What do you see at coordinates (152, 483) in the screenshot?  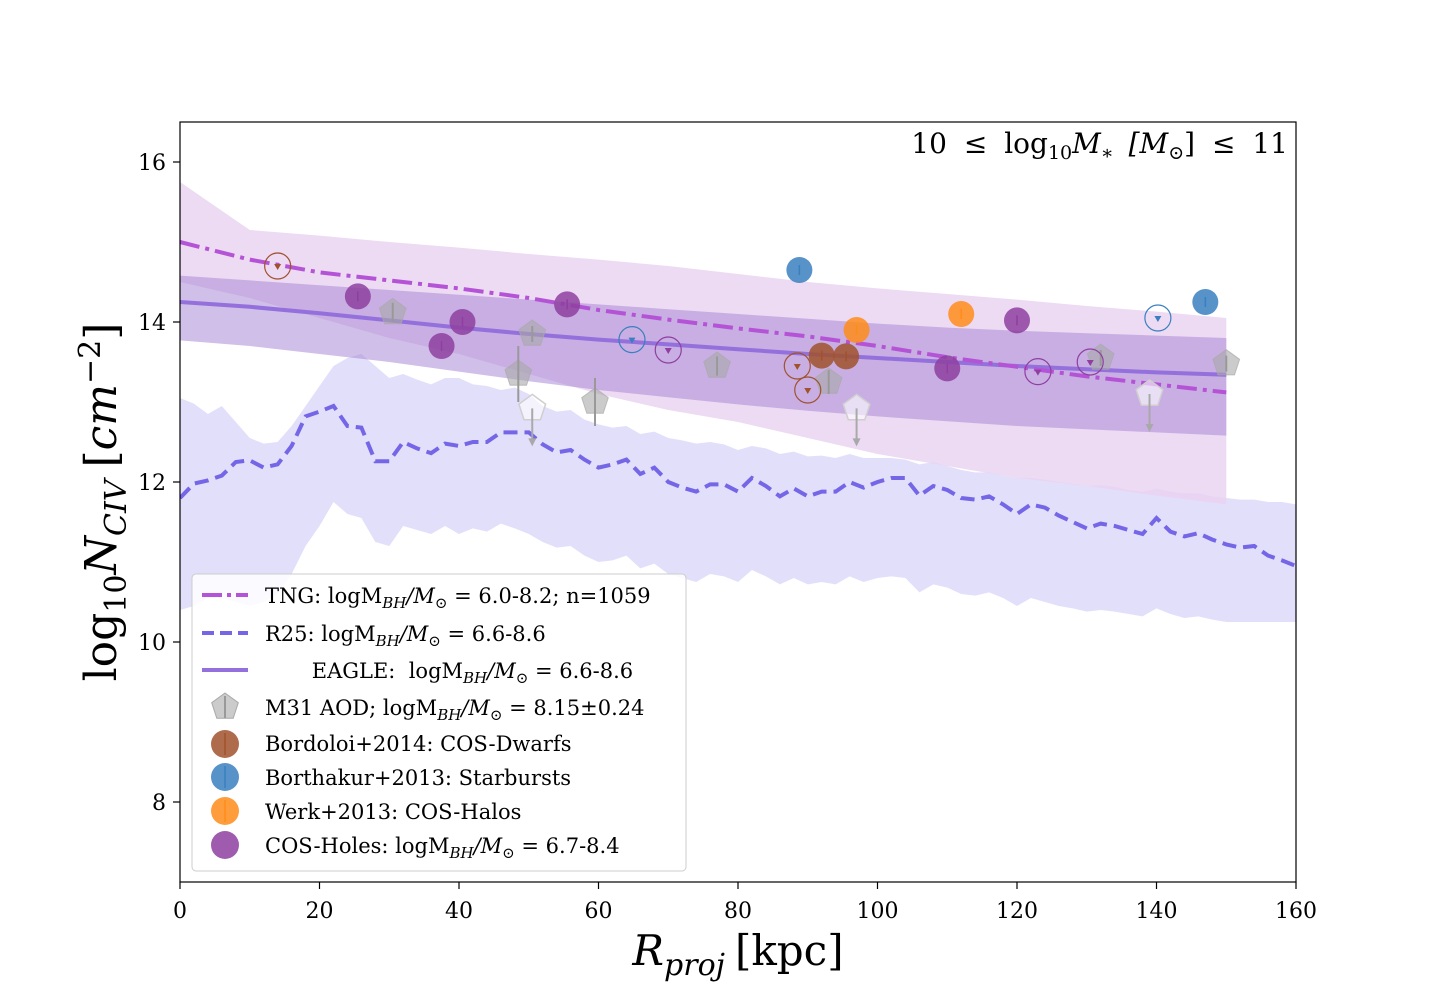 I see `y-tick-label: 12` at bounding box center [152, 483].